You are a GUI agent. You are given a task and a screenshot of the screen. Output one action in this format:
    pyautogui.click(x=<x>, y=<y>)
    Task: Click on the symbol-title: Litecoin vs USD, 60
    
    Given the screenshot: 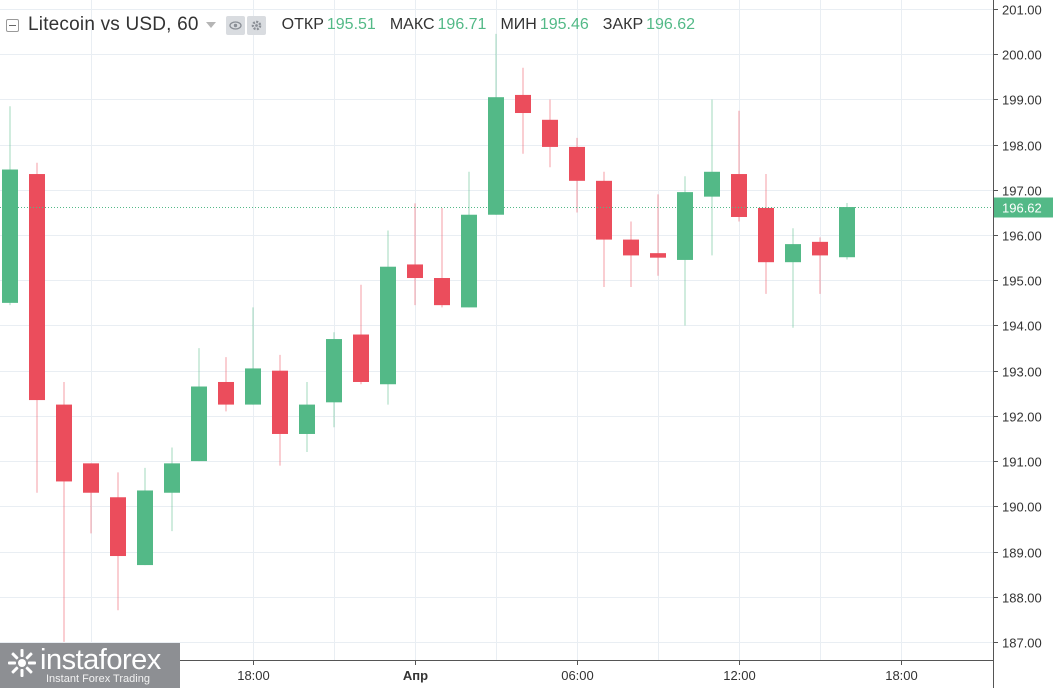 What is the action you would take?
    pyautogui.click(x=113, y=24)
    